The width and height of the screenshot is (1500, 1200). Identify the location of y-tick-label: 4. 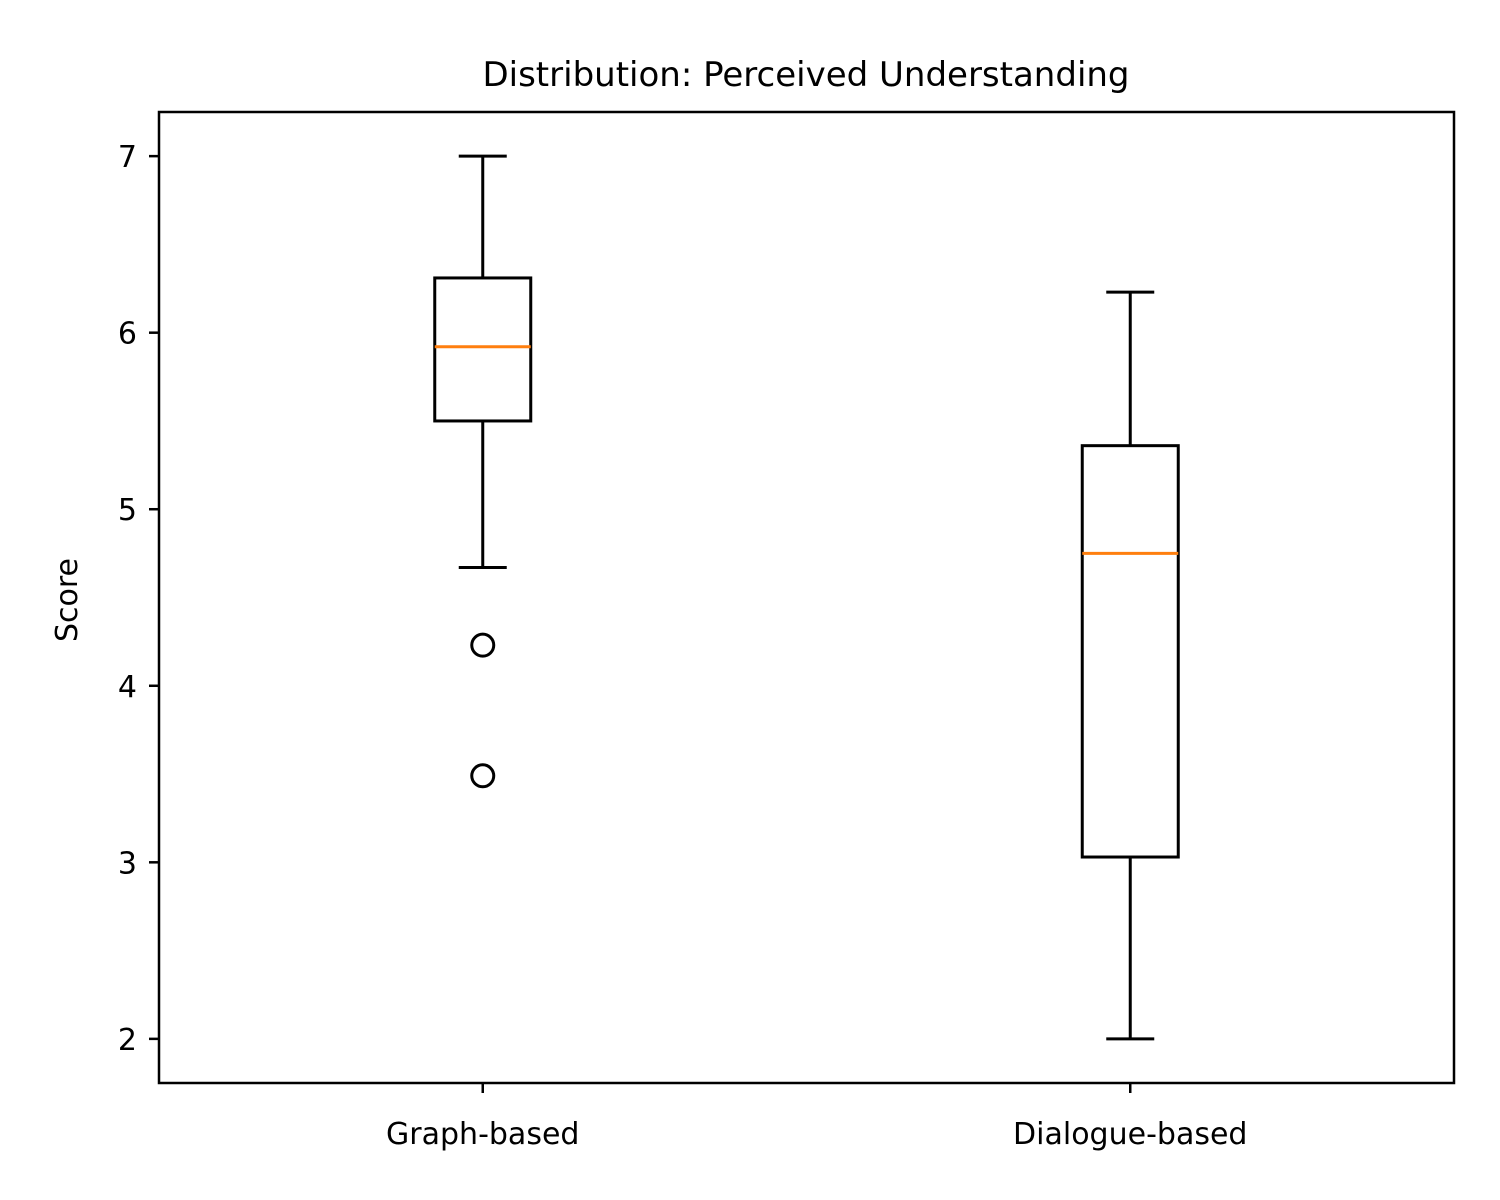
(127, 687).